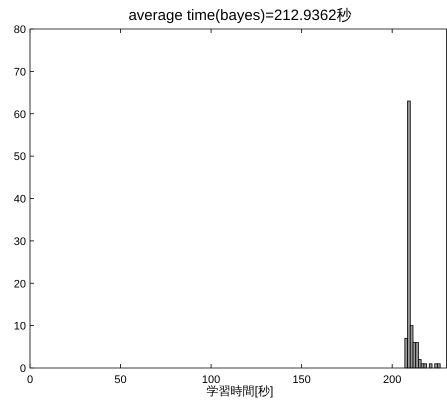 The width and height of the screenshot is (447, 403). Describe the element at coordinates (20, 326) in the screenshot. I see `y-tick-label: 10` at that location.